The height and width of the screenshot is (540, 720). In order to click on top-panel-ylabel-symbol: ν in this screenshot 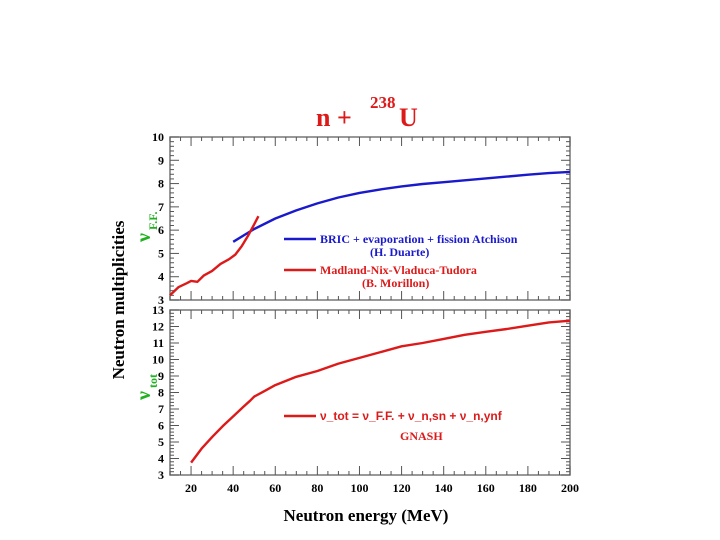, I will do `click(144, 238)`.